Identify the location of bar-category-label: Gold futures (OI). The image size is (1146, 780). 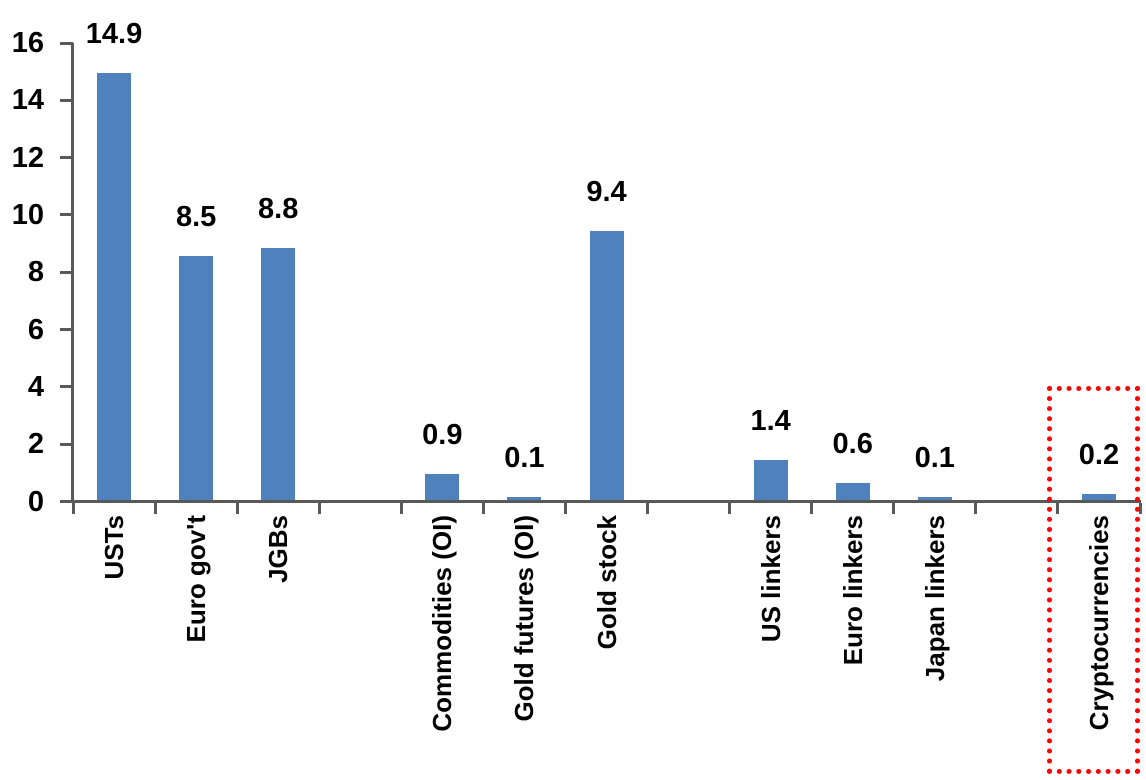
(524, 618).